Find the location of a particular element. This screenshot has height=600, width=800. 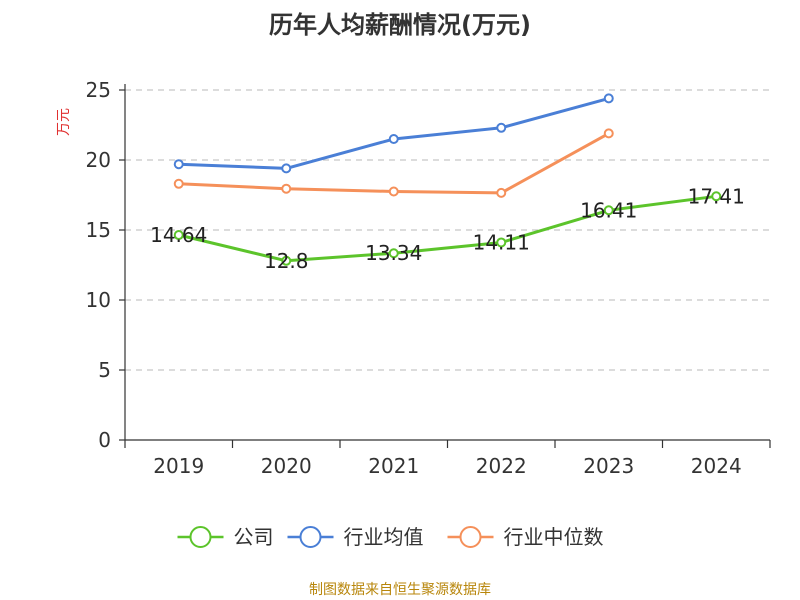

x-tick-label: 2022 is located at coordinates (501, 466).